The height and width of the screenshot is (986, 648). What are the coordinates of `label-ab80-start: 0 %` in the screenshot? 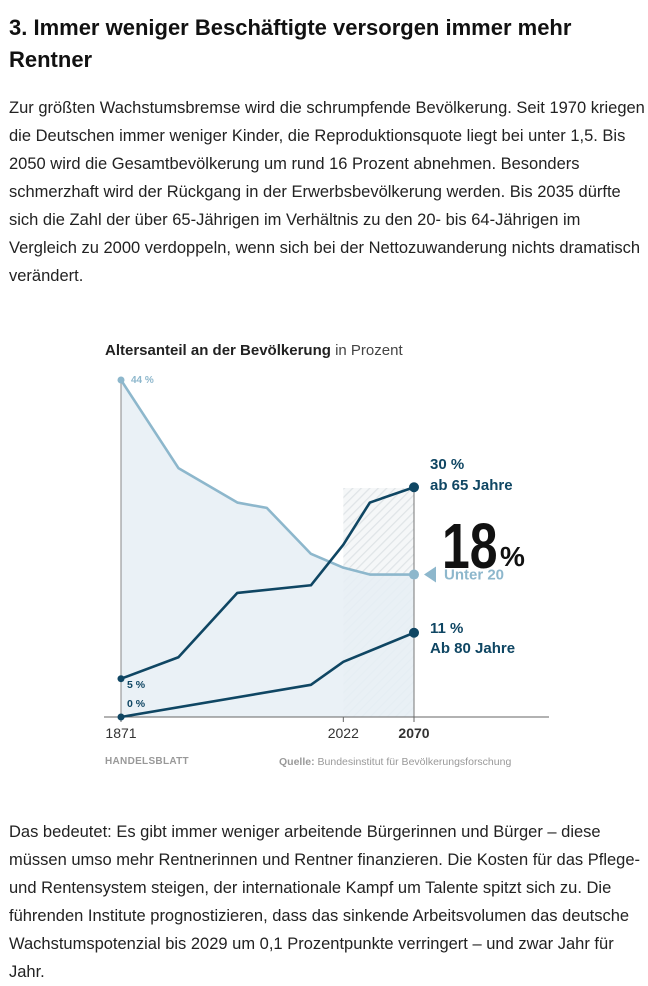 It's located at (136, 704).